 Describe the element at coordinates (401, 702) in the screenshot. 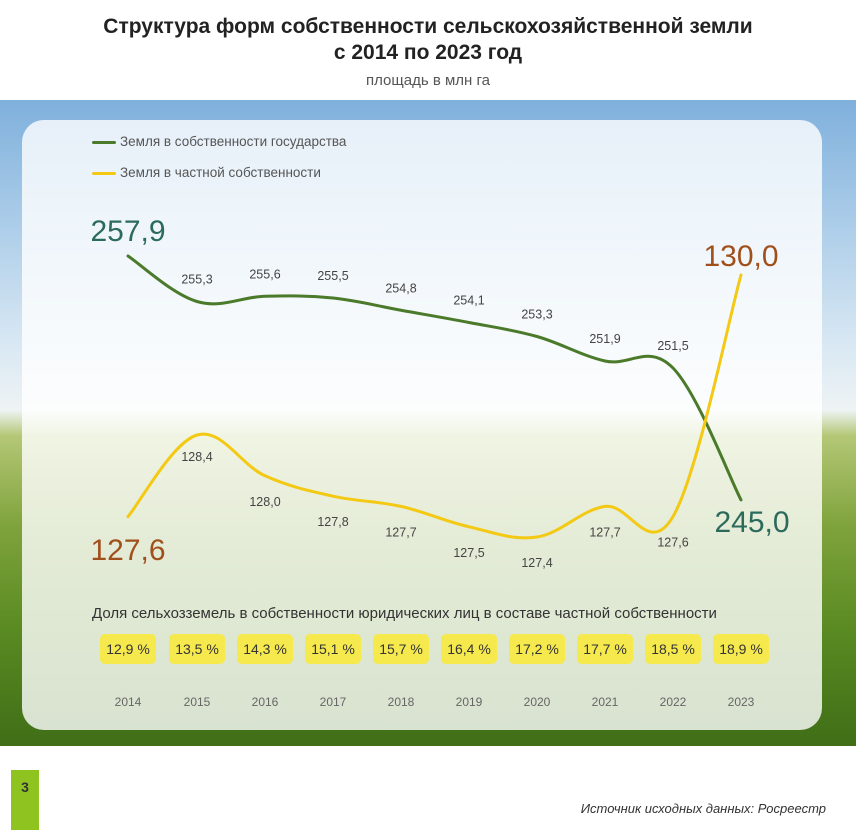

I see `x-tick-label: 2018` at that location.